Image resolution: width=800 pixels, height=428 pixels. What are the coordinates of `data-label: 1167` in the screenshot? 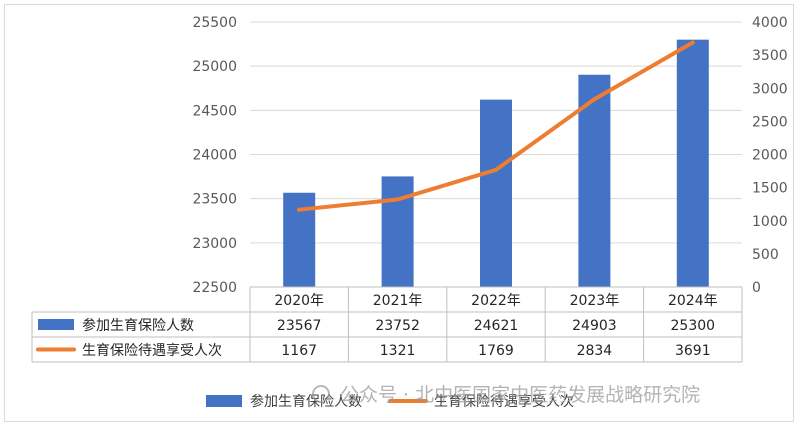 It's located at (299, 351).